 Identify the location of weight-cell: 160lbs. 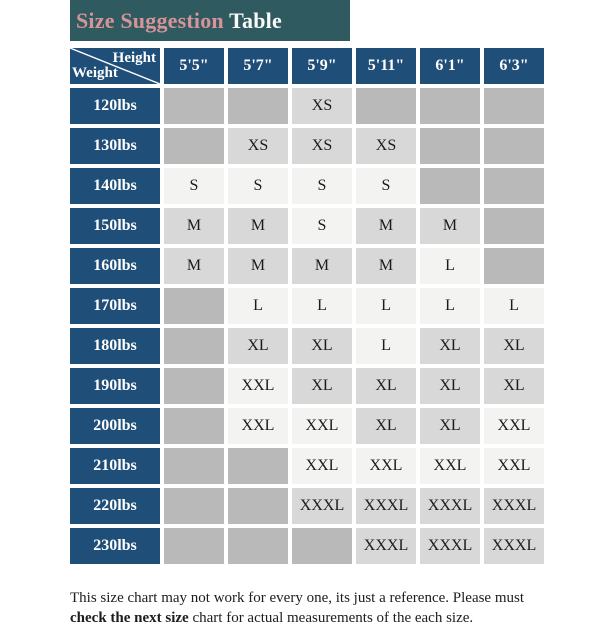
(115, 266).